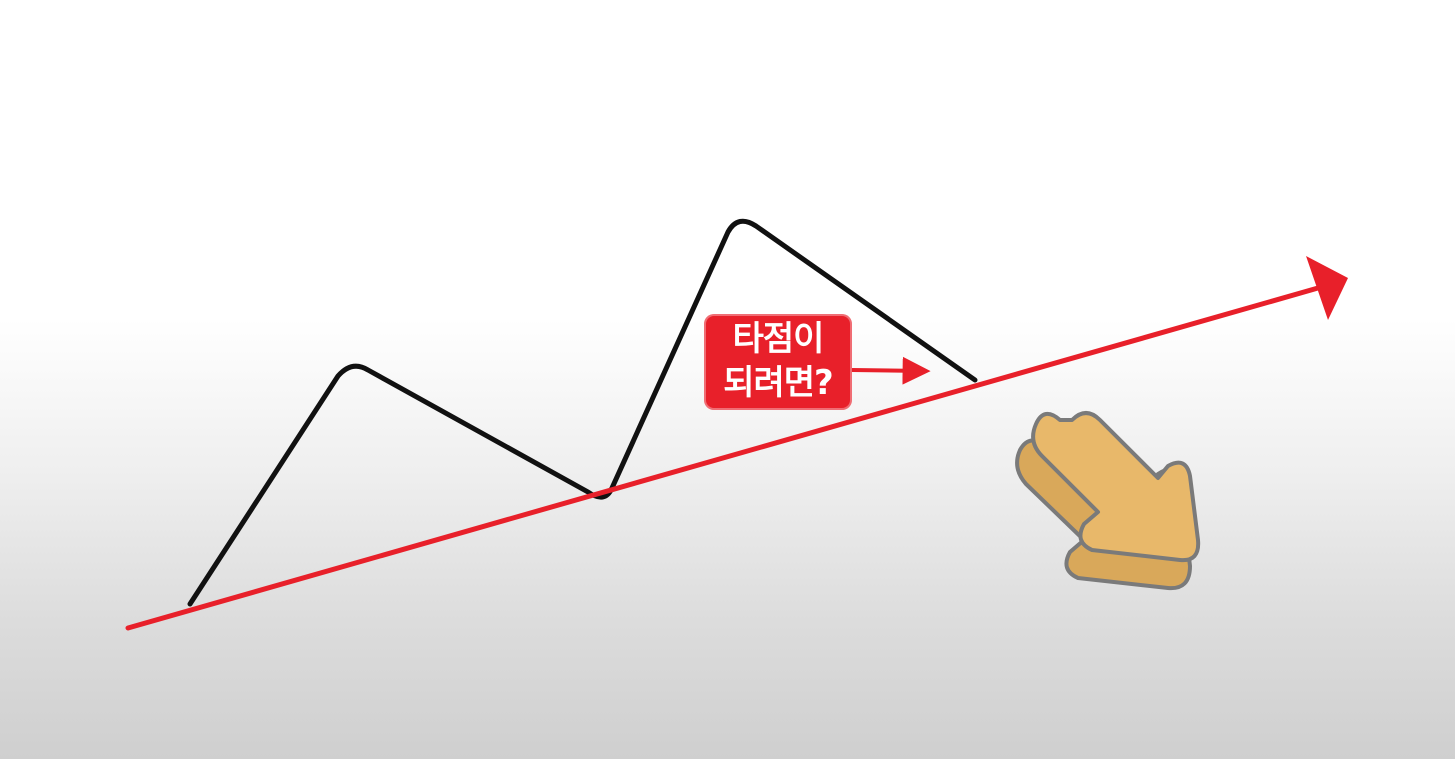 This screenshot has width=1455, height=759. I want to click on callout-line-1: 타점이, so click(778, 339).